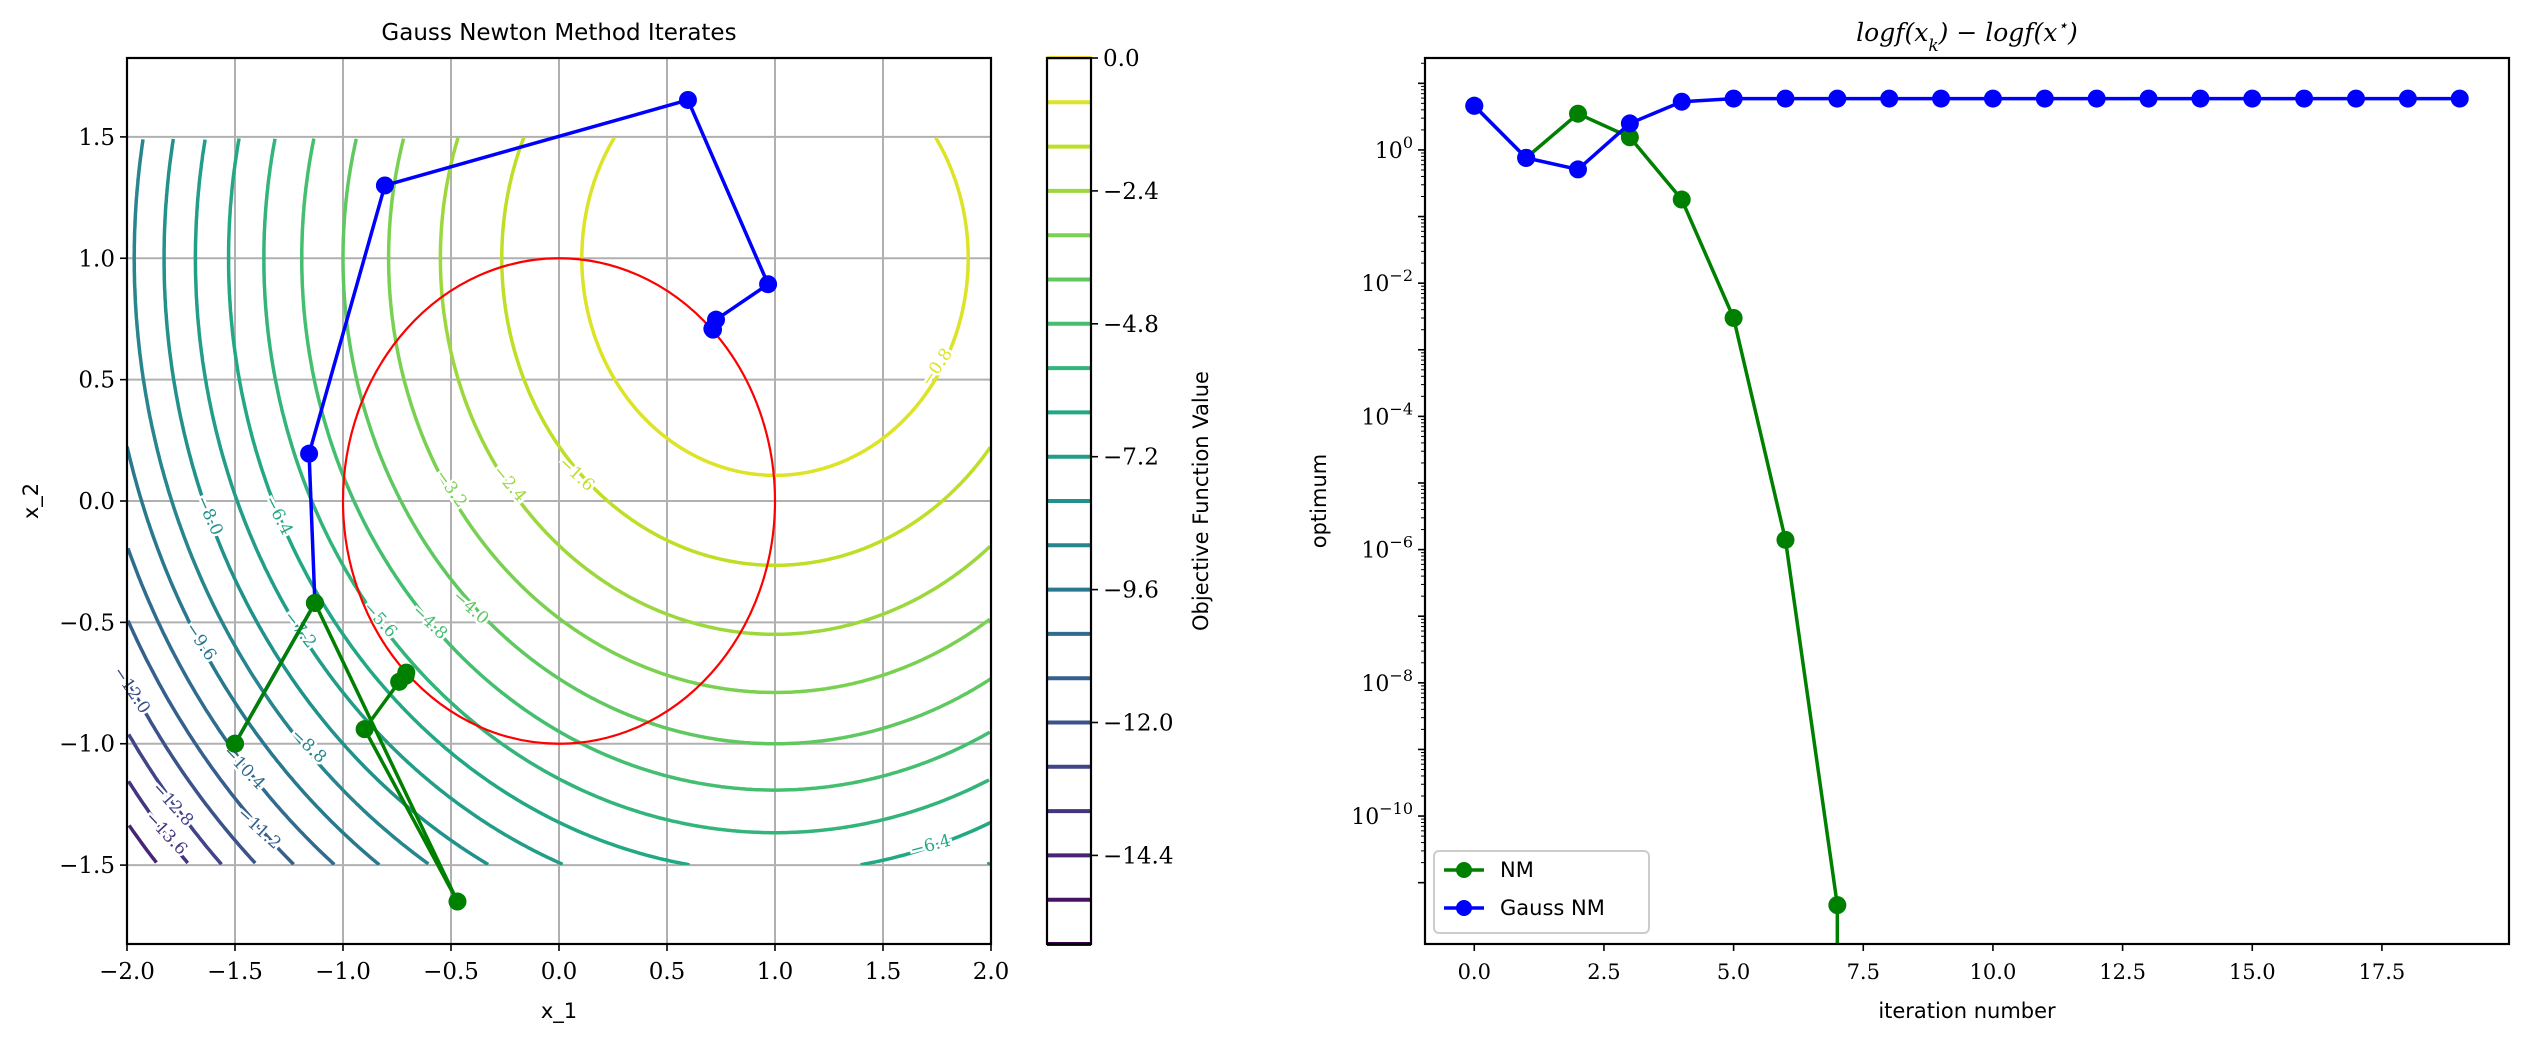 Image resolution: width=2526 pixels, height=1041 pixels. Describe the element at coordinates (883, 972) in the screenshot. I see `x-tick-label: 1.5` at that location.